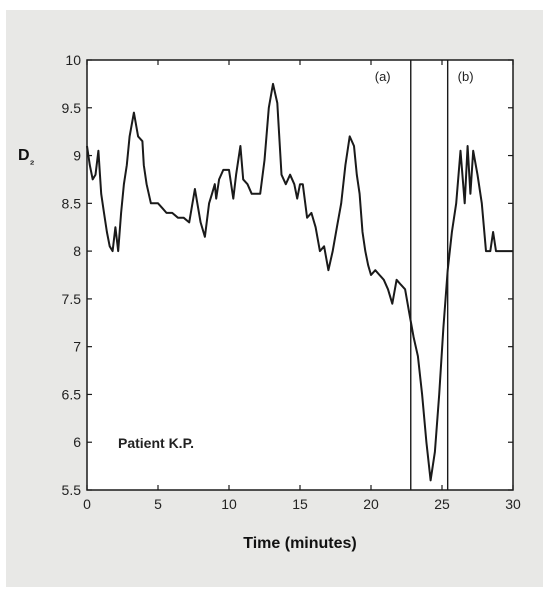 Image resolution: width=550 pixels, height=595 pixels. What do you see at coordinates (77, 442) in the screenshot?
I see `y-tick-label: 6` at bounding box center [77, 442].